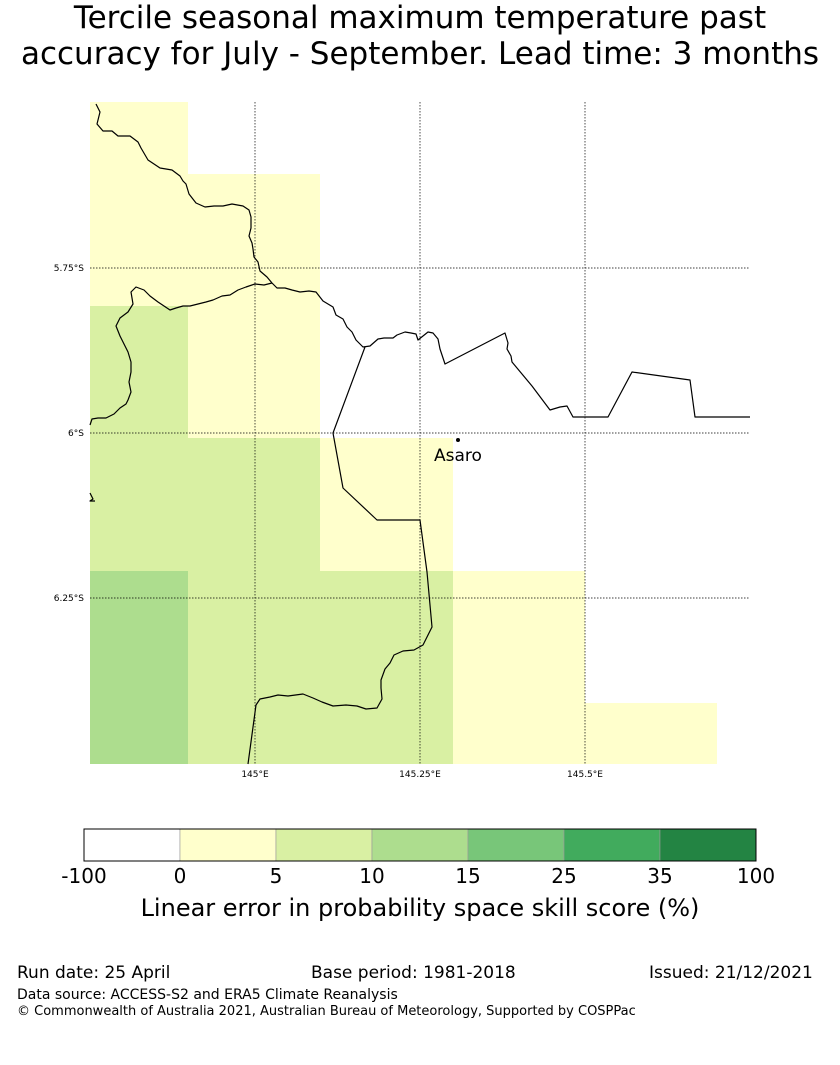 The width and height of the screenshot is (840, 1065). Describe the element at coordinates (94, 973) in the screenshot. I see `run-date: Run date: 25 April` at that location.